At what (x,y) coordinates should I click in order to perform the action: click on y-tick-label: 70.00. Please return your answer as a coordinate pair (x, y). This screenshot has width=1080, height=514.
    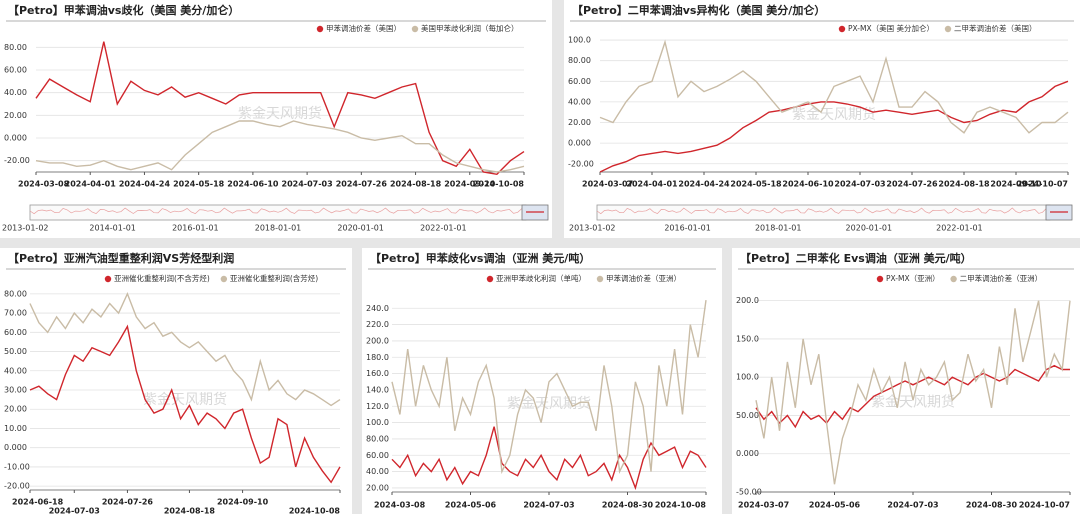
    Looking at the image, I should click on (15, 313).